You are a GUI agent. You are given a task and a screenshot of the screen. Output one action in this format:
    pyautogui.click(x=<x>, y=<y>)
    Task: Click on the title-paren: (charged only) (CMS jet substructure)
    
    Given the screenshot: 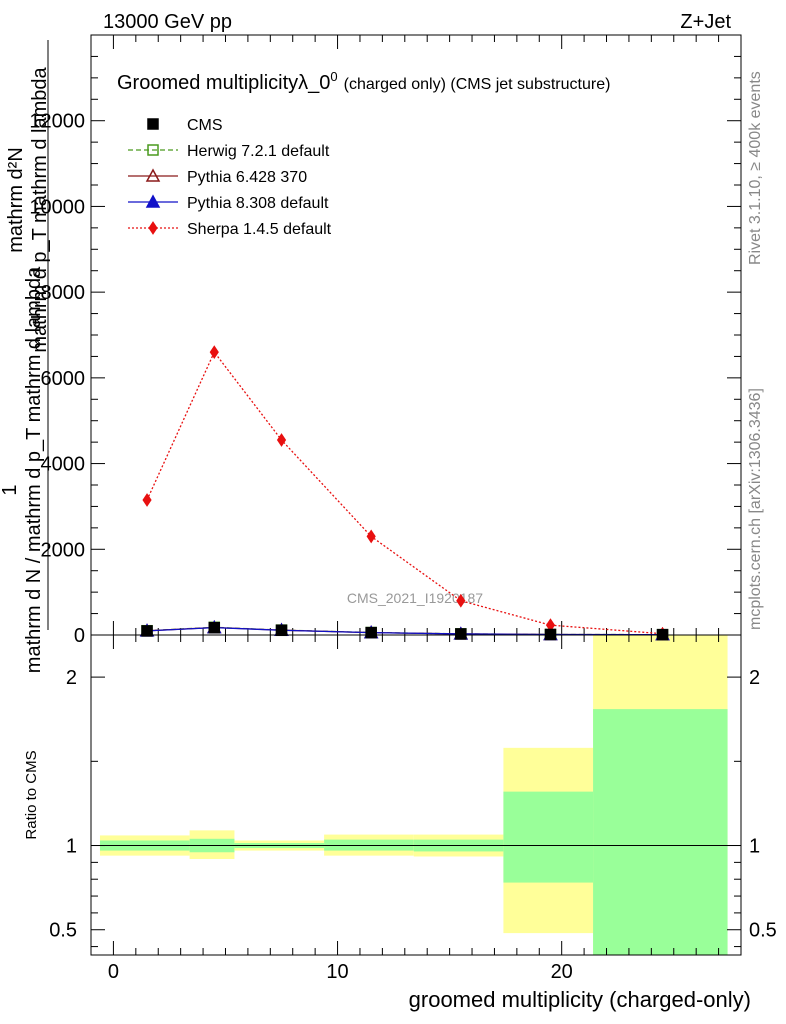 What is the action you would take?
    pyautogui.click(x=477, y=84)
    